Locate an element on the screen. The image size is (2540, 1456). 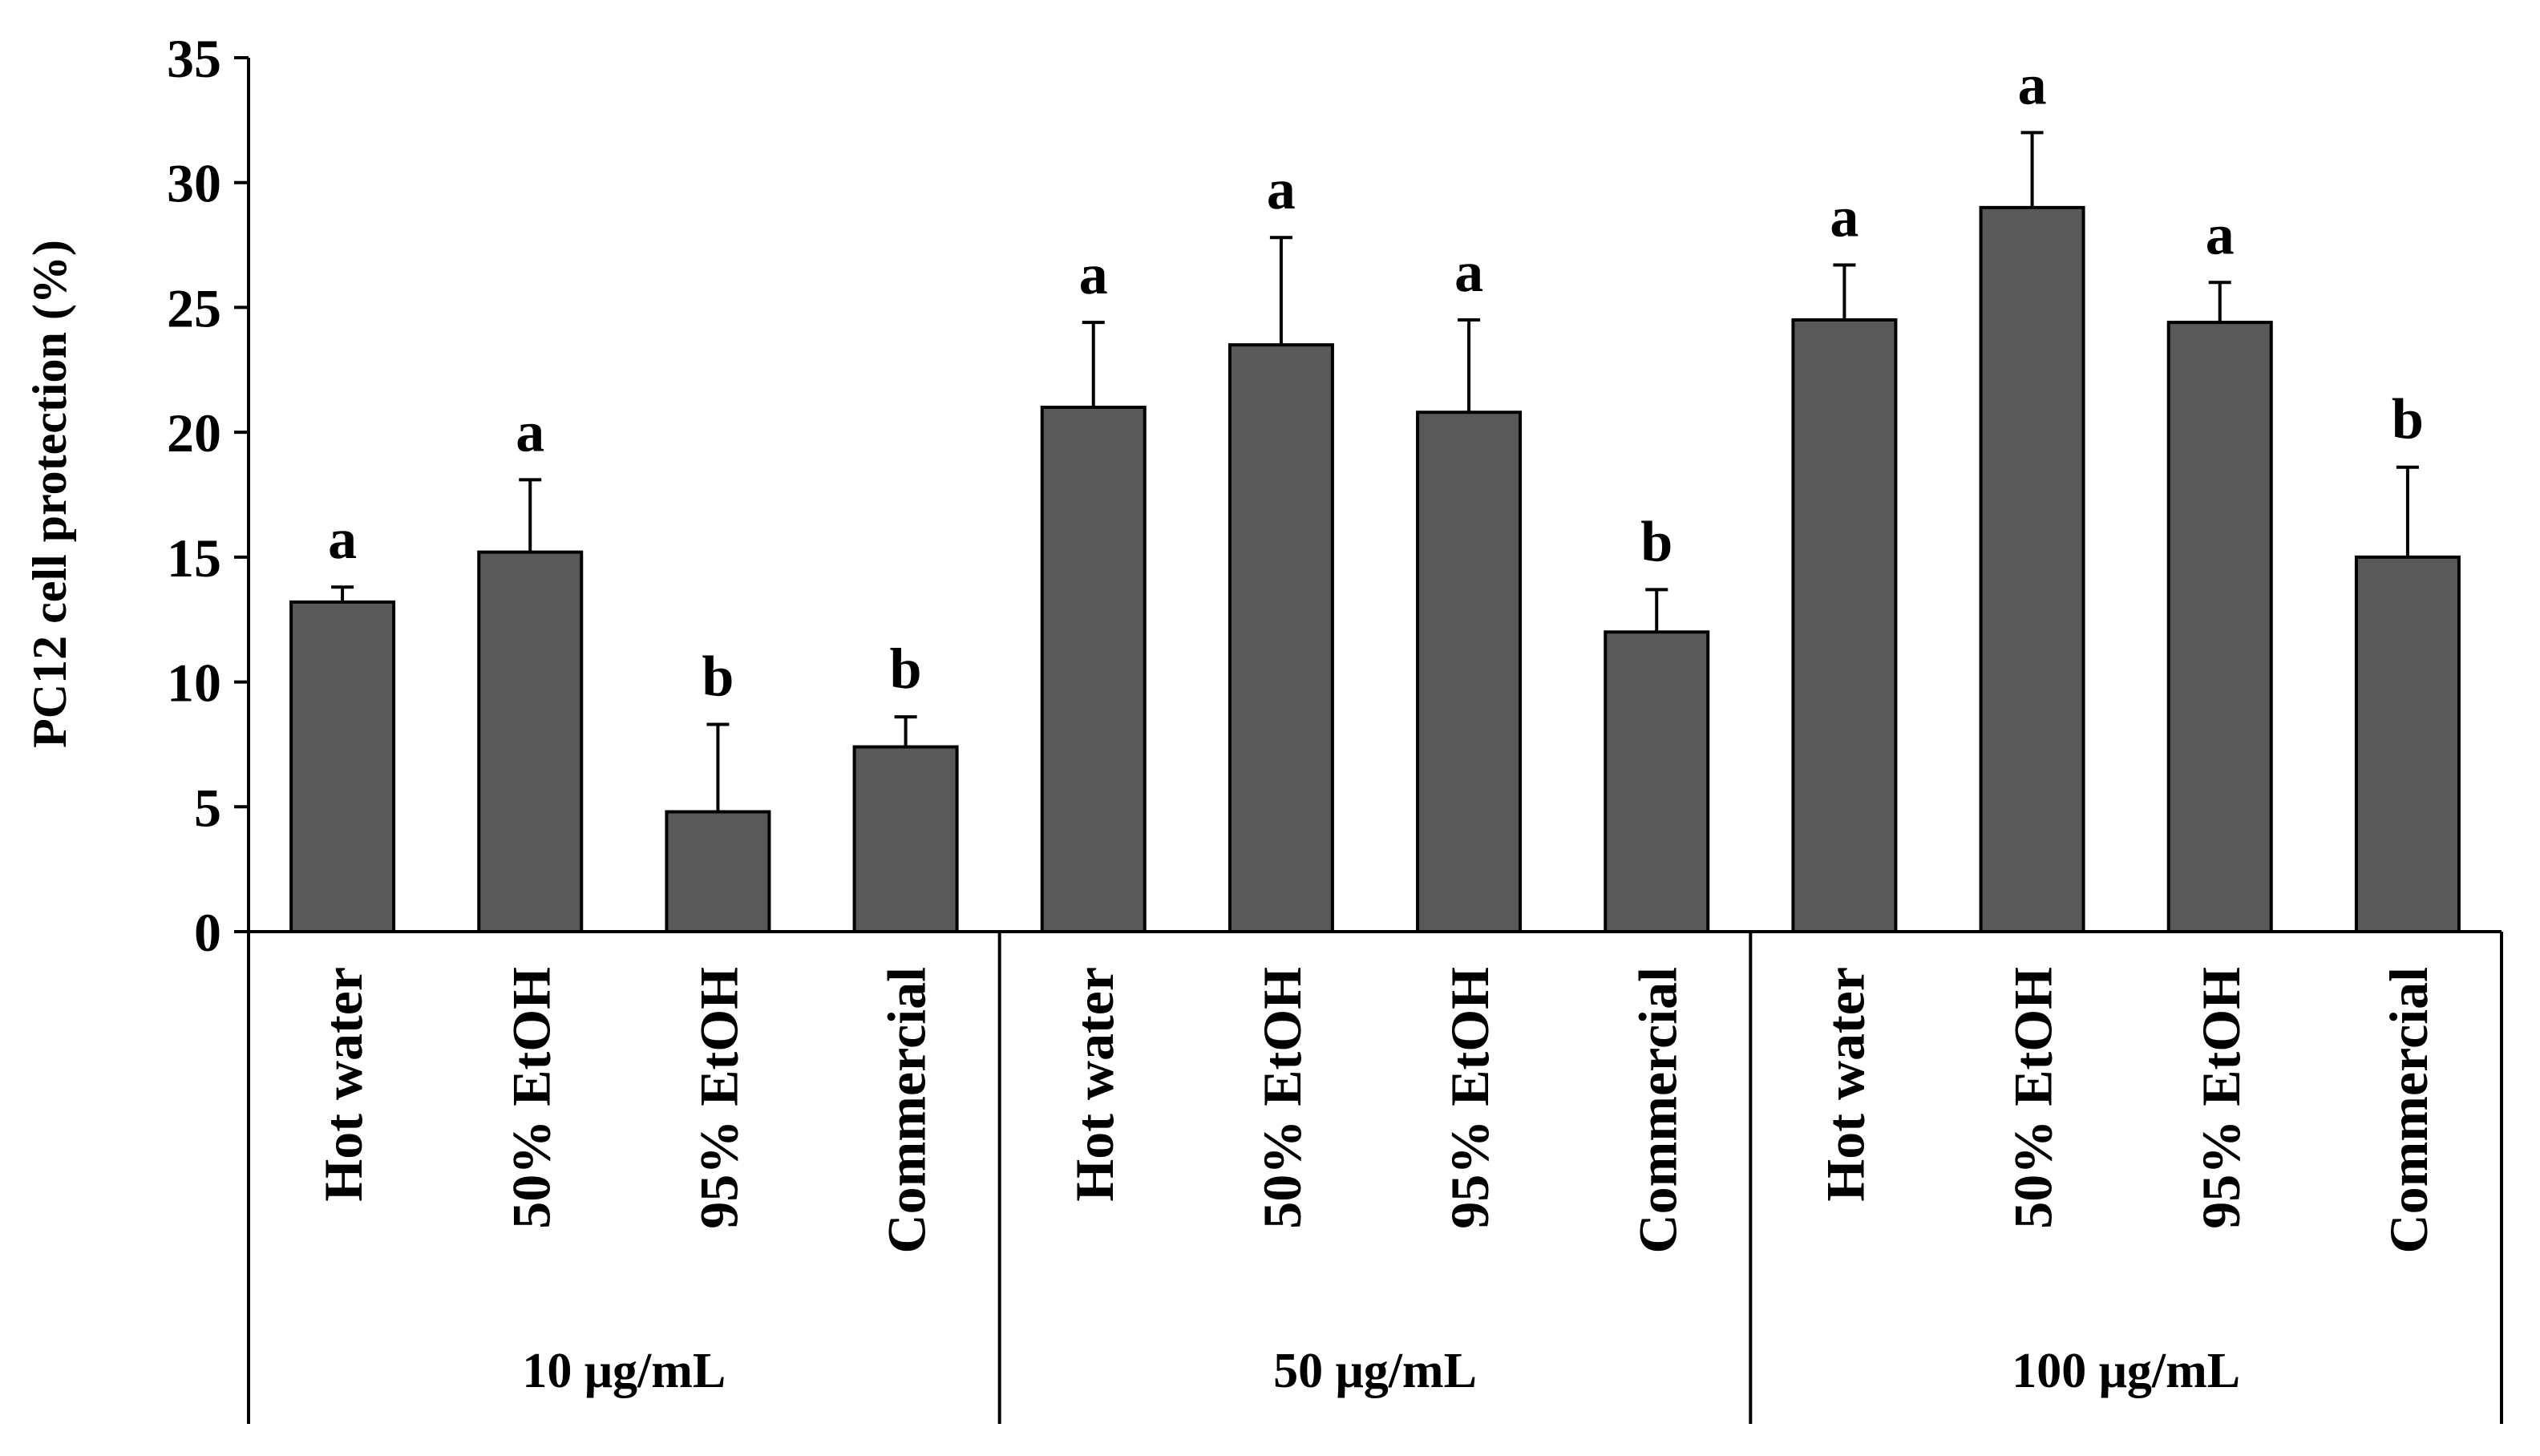
y-tick-label: 15 is located at coordinates (194, 558).